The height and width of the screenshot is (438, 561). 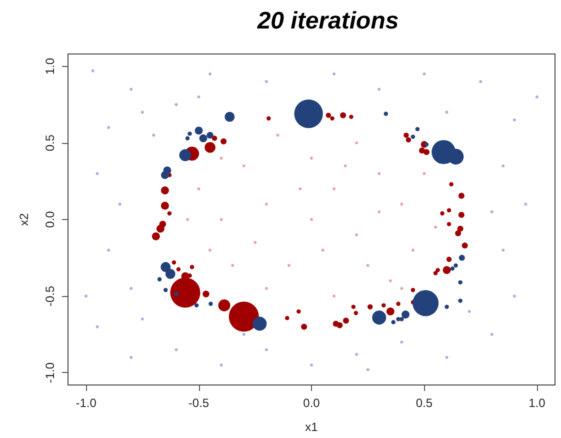 I want to click on x-tick-label: 0.0, so click(x=311, y=403).